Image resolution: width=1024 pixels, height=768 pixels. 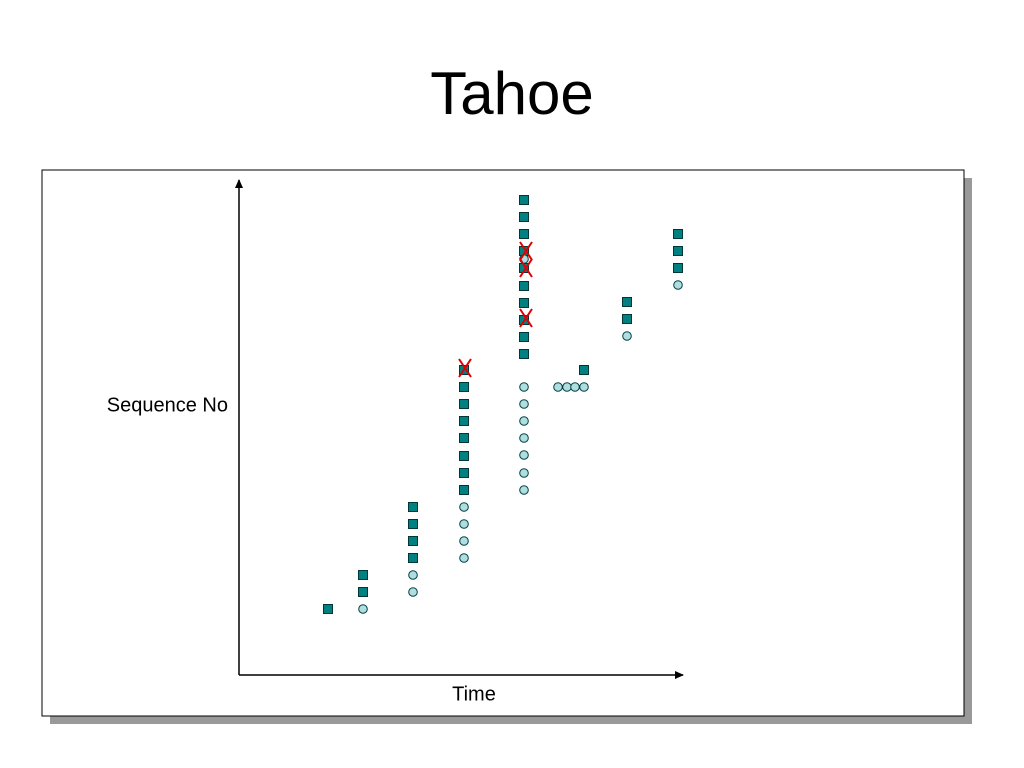 What do you see at coordinates (167, 405) in the screenshot?
I see `y-axis-label: Sequence No` at bounding box center [167, 405].